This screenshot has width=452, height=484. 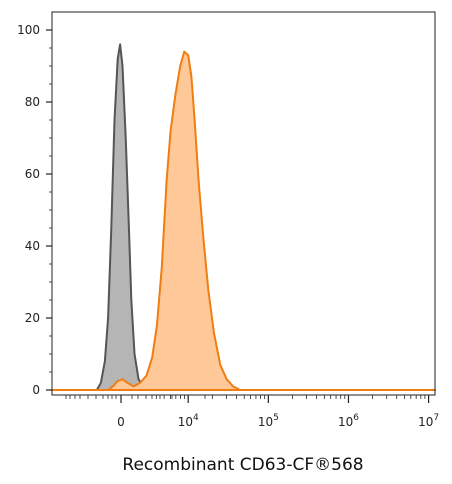 What do you see at coordinates (188, 421) in the screenshot?
I see `x-tick-label-10000: 10⁴` at bounding box center [188, 421].